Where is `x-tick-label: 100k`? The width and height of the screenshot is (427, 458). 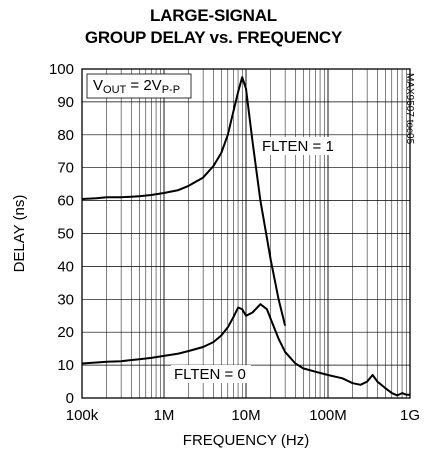
x-tick-label: 100k is located at coordinates (82, 415).